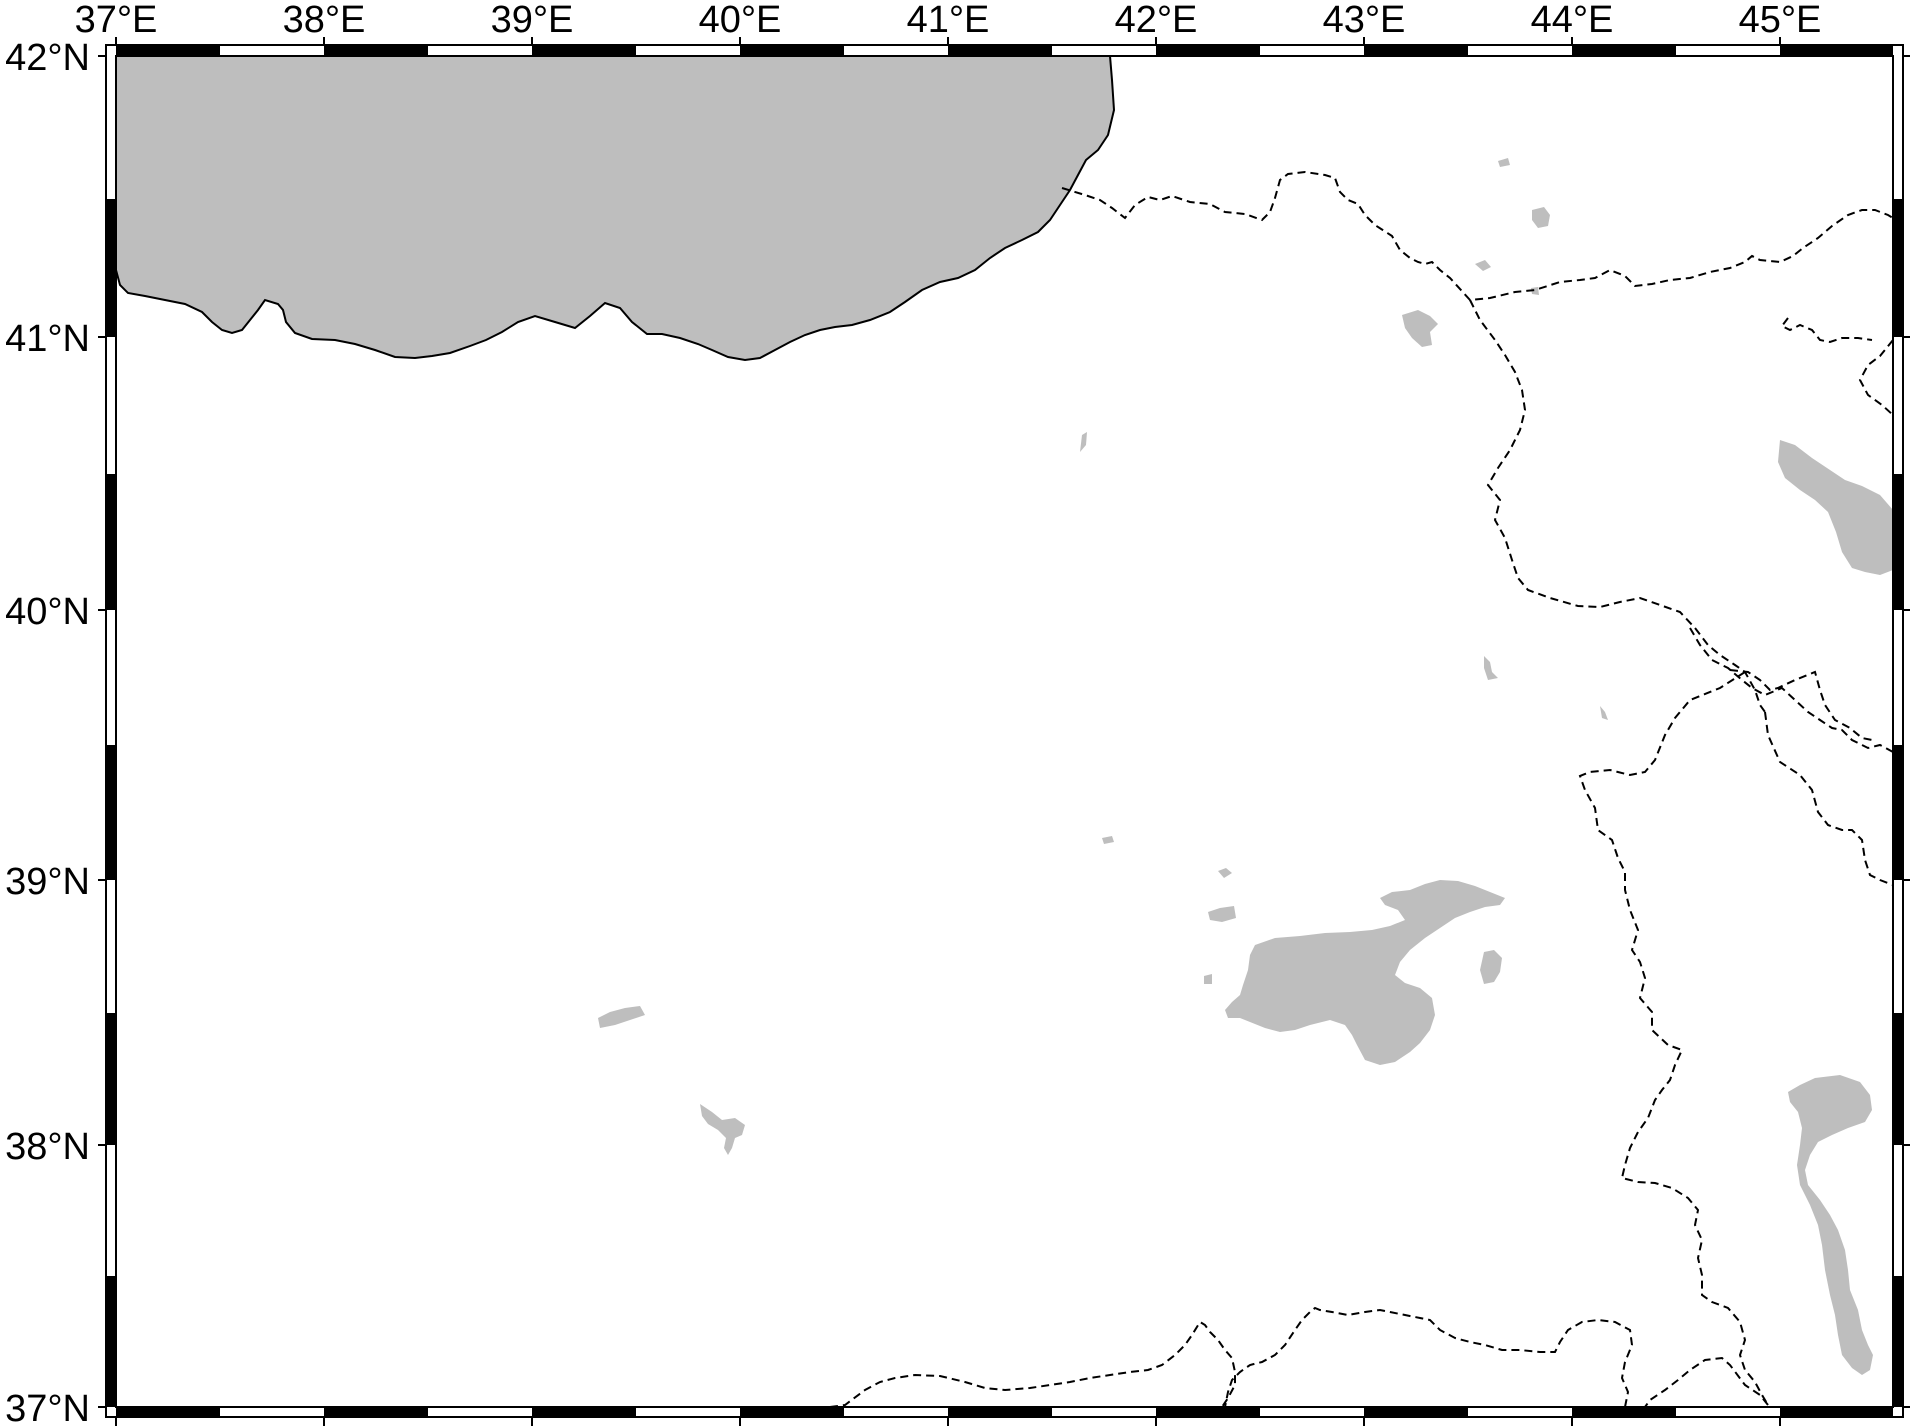 The height and width of the screenshot is (1426, 1910). I want to click on lon-label-42: 42°E, so click(1156, 20).